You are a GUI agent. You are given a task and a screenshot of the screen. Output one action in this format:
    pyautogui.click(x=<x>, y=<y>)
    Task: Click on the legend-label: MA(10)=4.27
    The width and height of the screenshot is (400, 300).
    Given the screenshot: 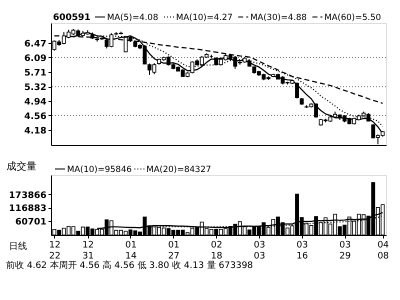 What is the action you would take?
    pyautogui.click(x=204, y=18)
    